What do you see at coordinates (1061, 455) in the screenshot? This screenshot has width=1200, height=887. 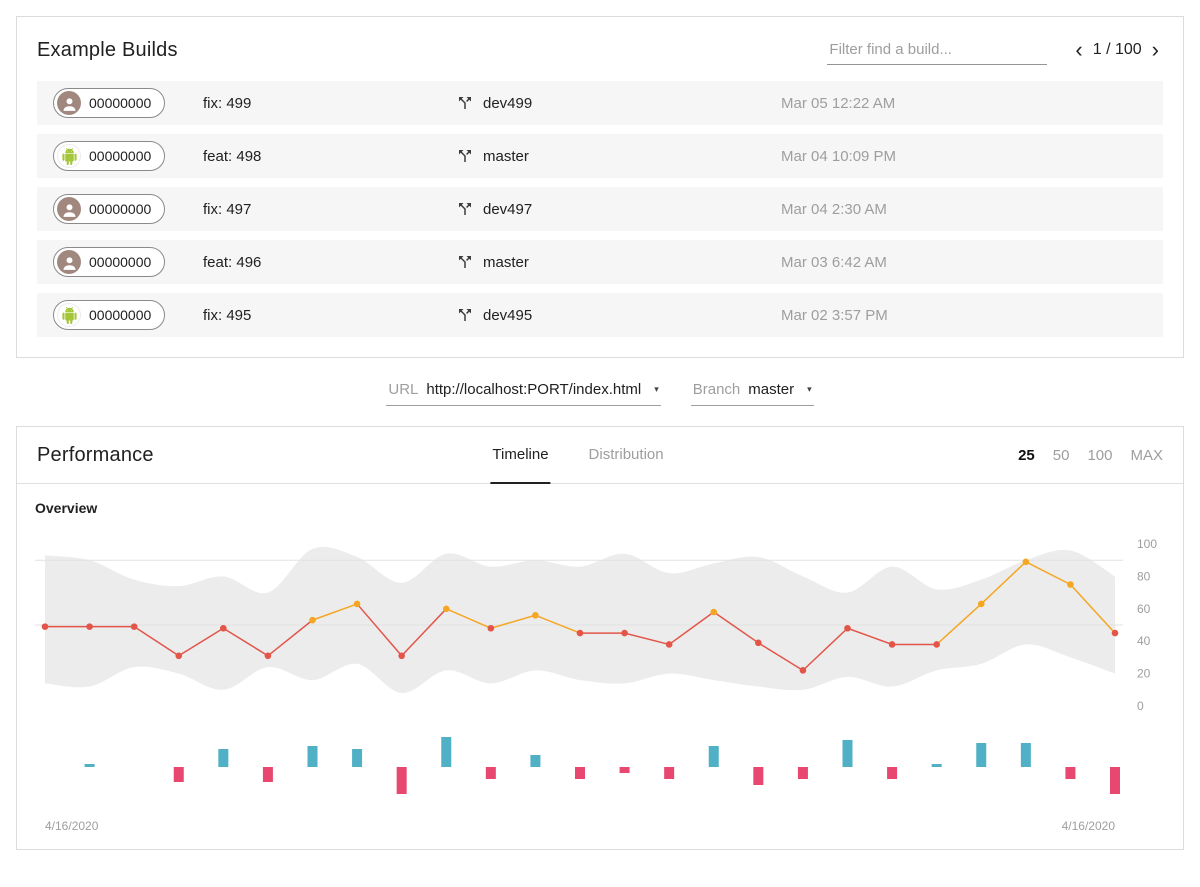 I see `size-option-50: 50` at bounding box center [1061, 455].